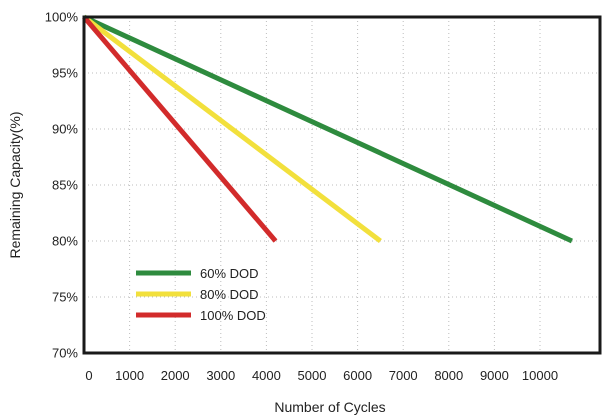  What do you see at coordinates (540, 375) in the screenshot?
I see `x-tick-label: 10000` at bounding box center [540, 375].